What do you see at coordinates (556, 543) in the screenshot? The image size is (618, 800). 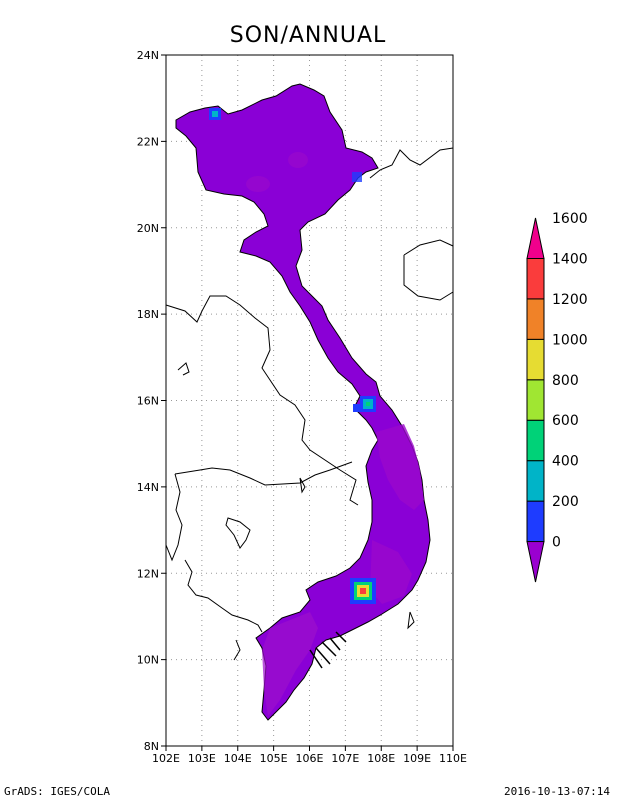 I see `colorbar-label: 0` at bounding box center [556, 543].